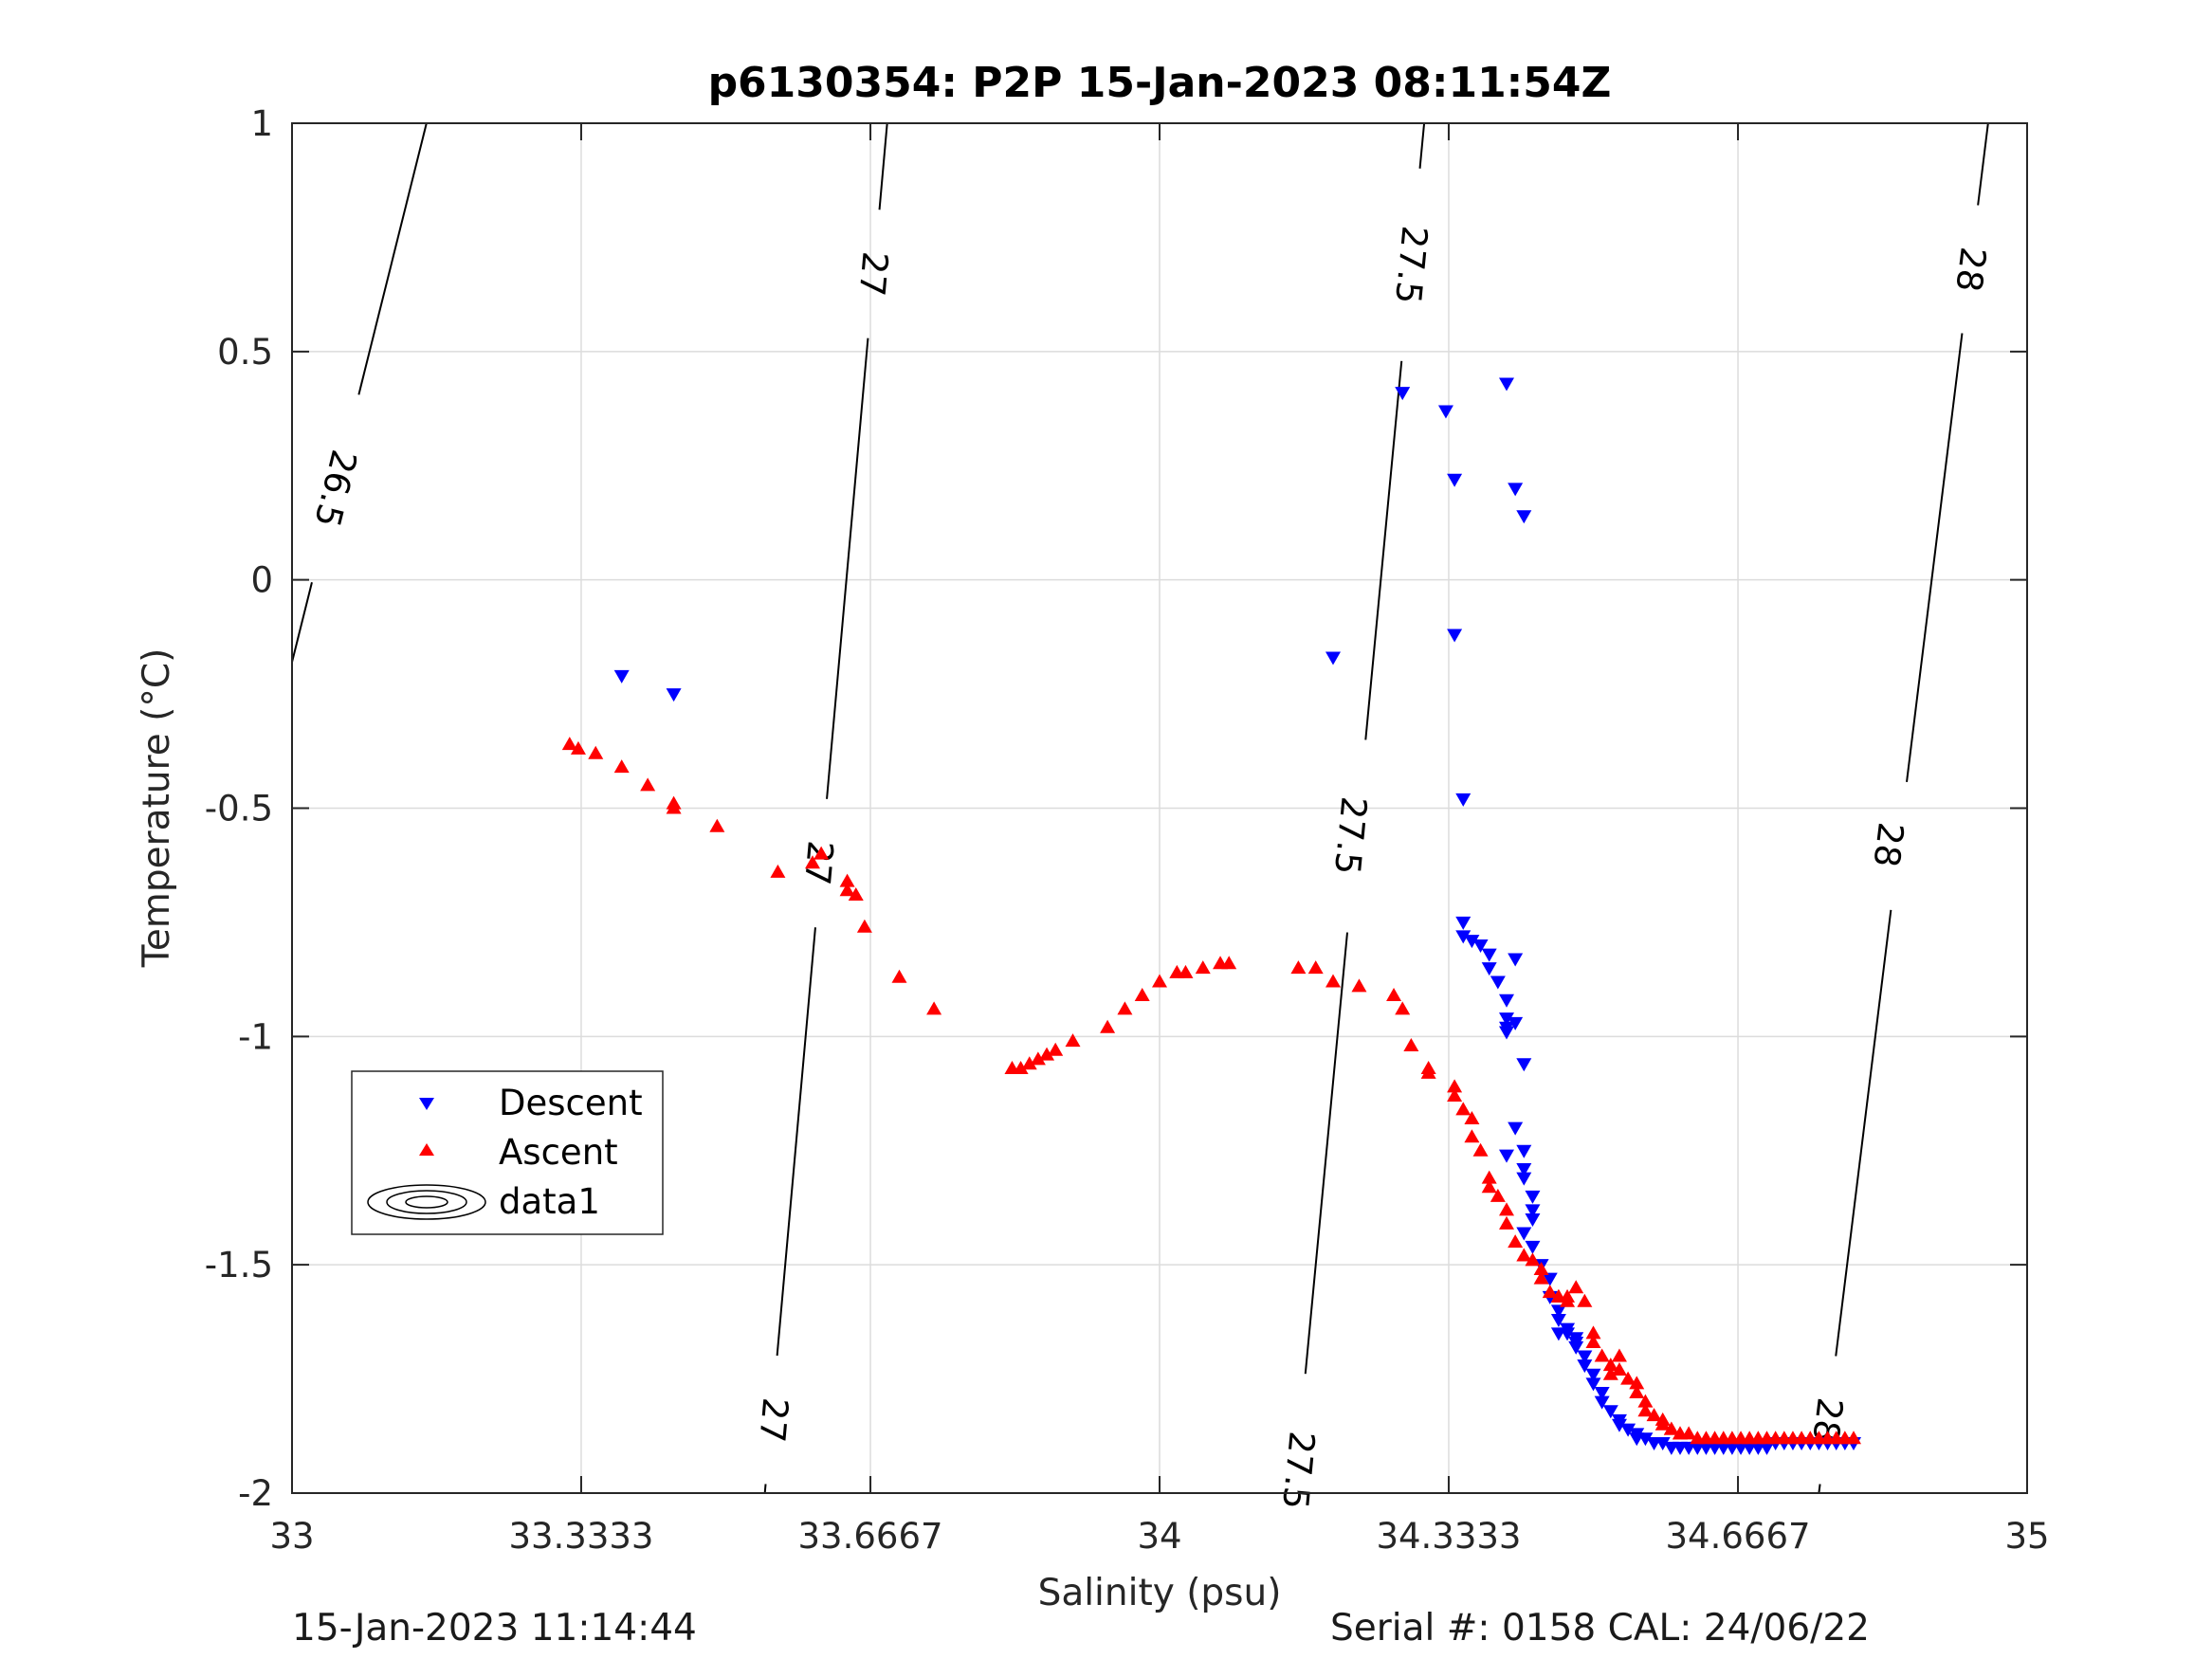 This screenshot has width=2212, height=1659. Describe the element at coordinates (239, 1265) in the screenshot. I see `y-tick-label: -1.5` at that location.